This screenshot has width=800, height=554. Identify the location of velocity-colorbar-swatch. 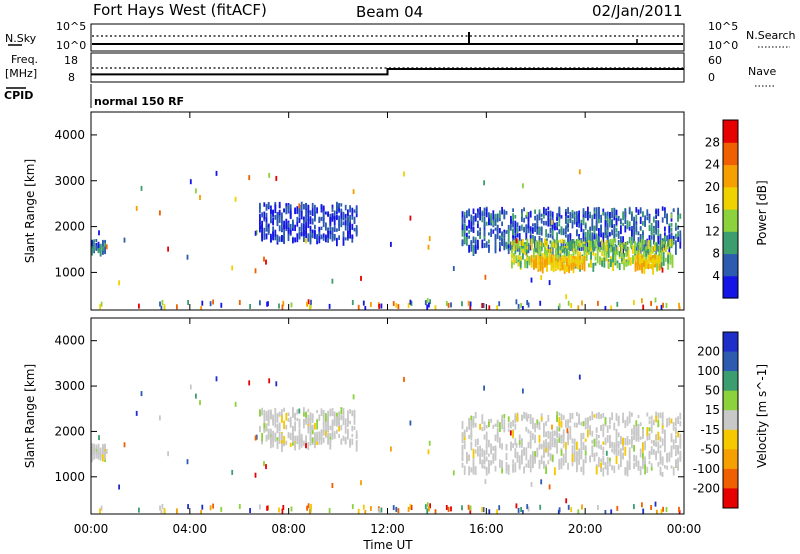
(730, 478).